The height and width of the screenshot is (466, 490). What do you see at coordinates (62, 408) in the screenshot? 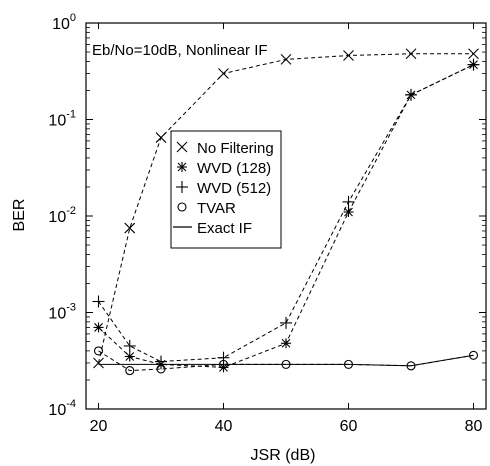
I see `y-tick-label: 10⁻⁴` at bounding box center [62, 408].